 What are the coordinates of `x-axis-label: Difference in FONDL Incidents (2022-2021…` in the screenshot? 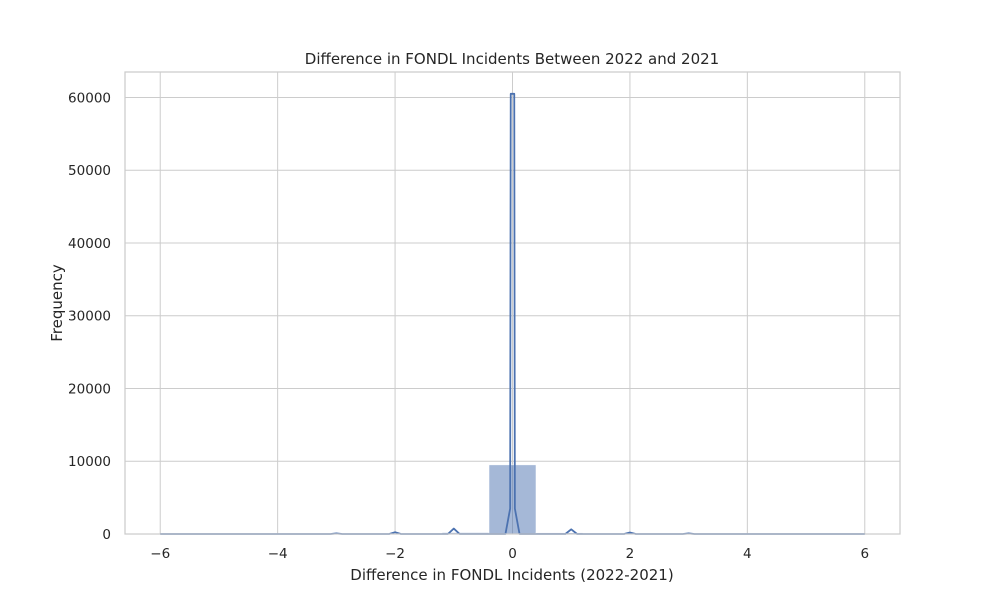 It's located at (511, 575).